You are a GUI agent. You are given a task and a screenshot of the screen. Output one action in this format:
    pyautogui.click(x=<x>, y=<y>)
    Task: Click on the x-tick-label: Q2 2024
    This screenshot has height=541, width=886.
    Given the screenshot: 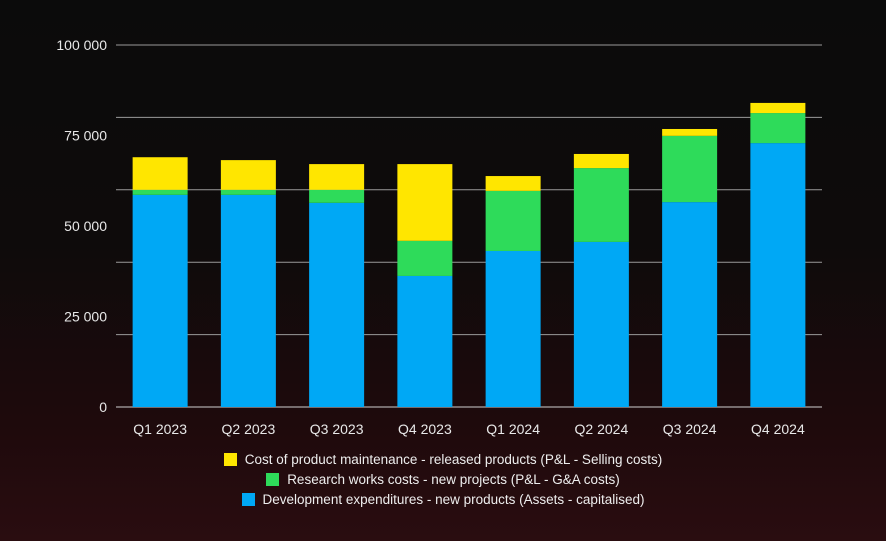 What is the action you would take?
    pyautogui.click(x=602, y=429)
    